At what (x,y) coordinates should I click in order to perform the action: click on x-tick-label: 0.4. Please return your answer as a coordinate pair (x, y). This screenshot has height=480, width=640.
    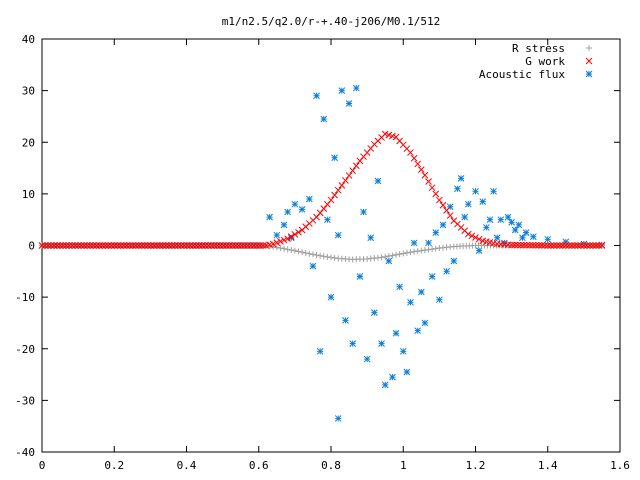
    Looking at the image, I should click on (187, 465).